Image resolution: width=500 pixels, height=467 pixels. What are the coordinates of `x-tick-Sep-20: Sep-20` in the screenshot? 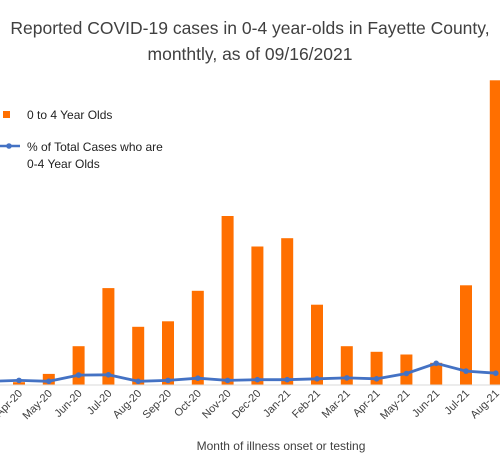 It's located at (158, 405).